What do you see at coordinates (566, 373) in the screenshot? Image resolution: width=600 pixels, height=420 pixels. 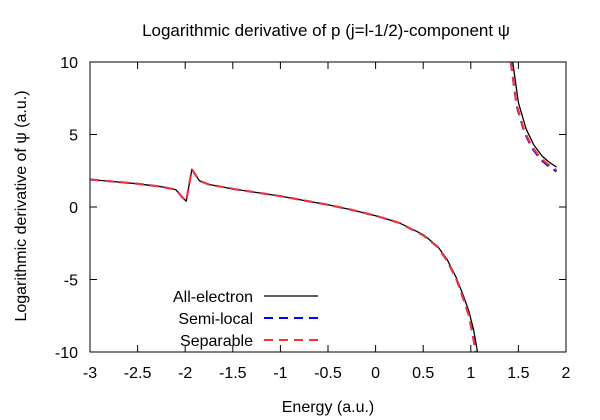 I see `x-tick-label: 2` at bounding box center [566, 373].